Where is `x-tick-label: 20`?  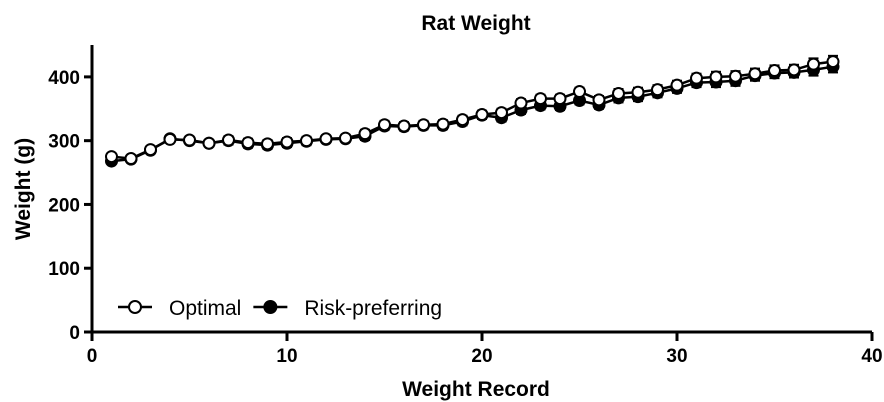 x-tick-label: 20 is located at coordinates (481, 356).